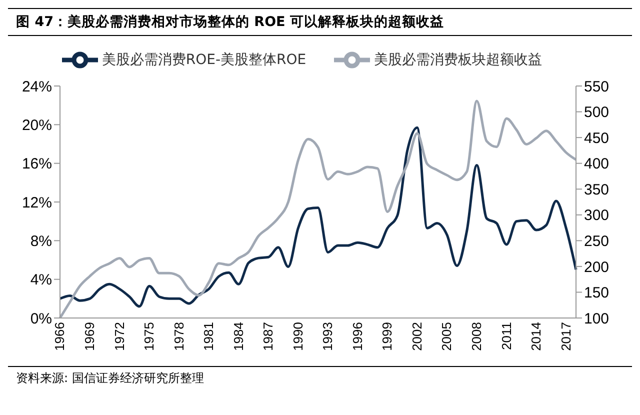 This screenshot has width=640, height=415. Describe the element at coordinates (416, 336) in the screenshot. I see `x-tick-label: 2002` at that location.